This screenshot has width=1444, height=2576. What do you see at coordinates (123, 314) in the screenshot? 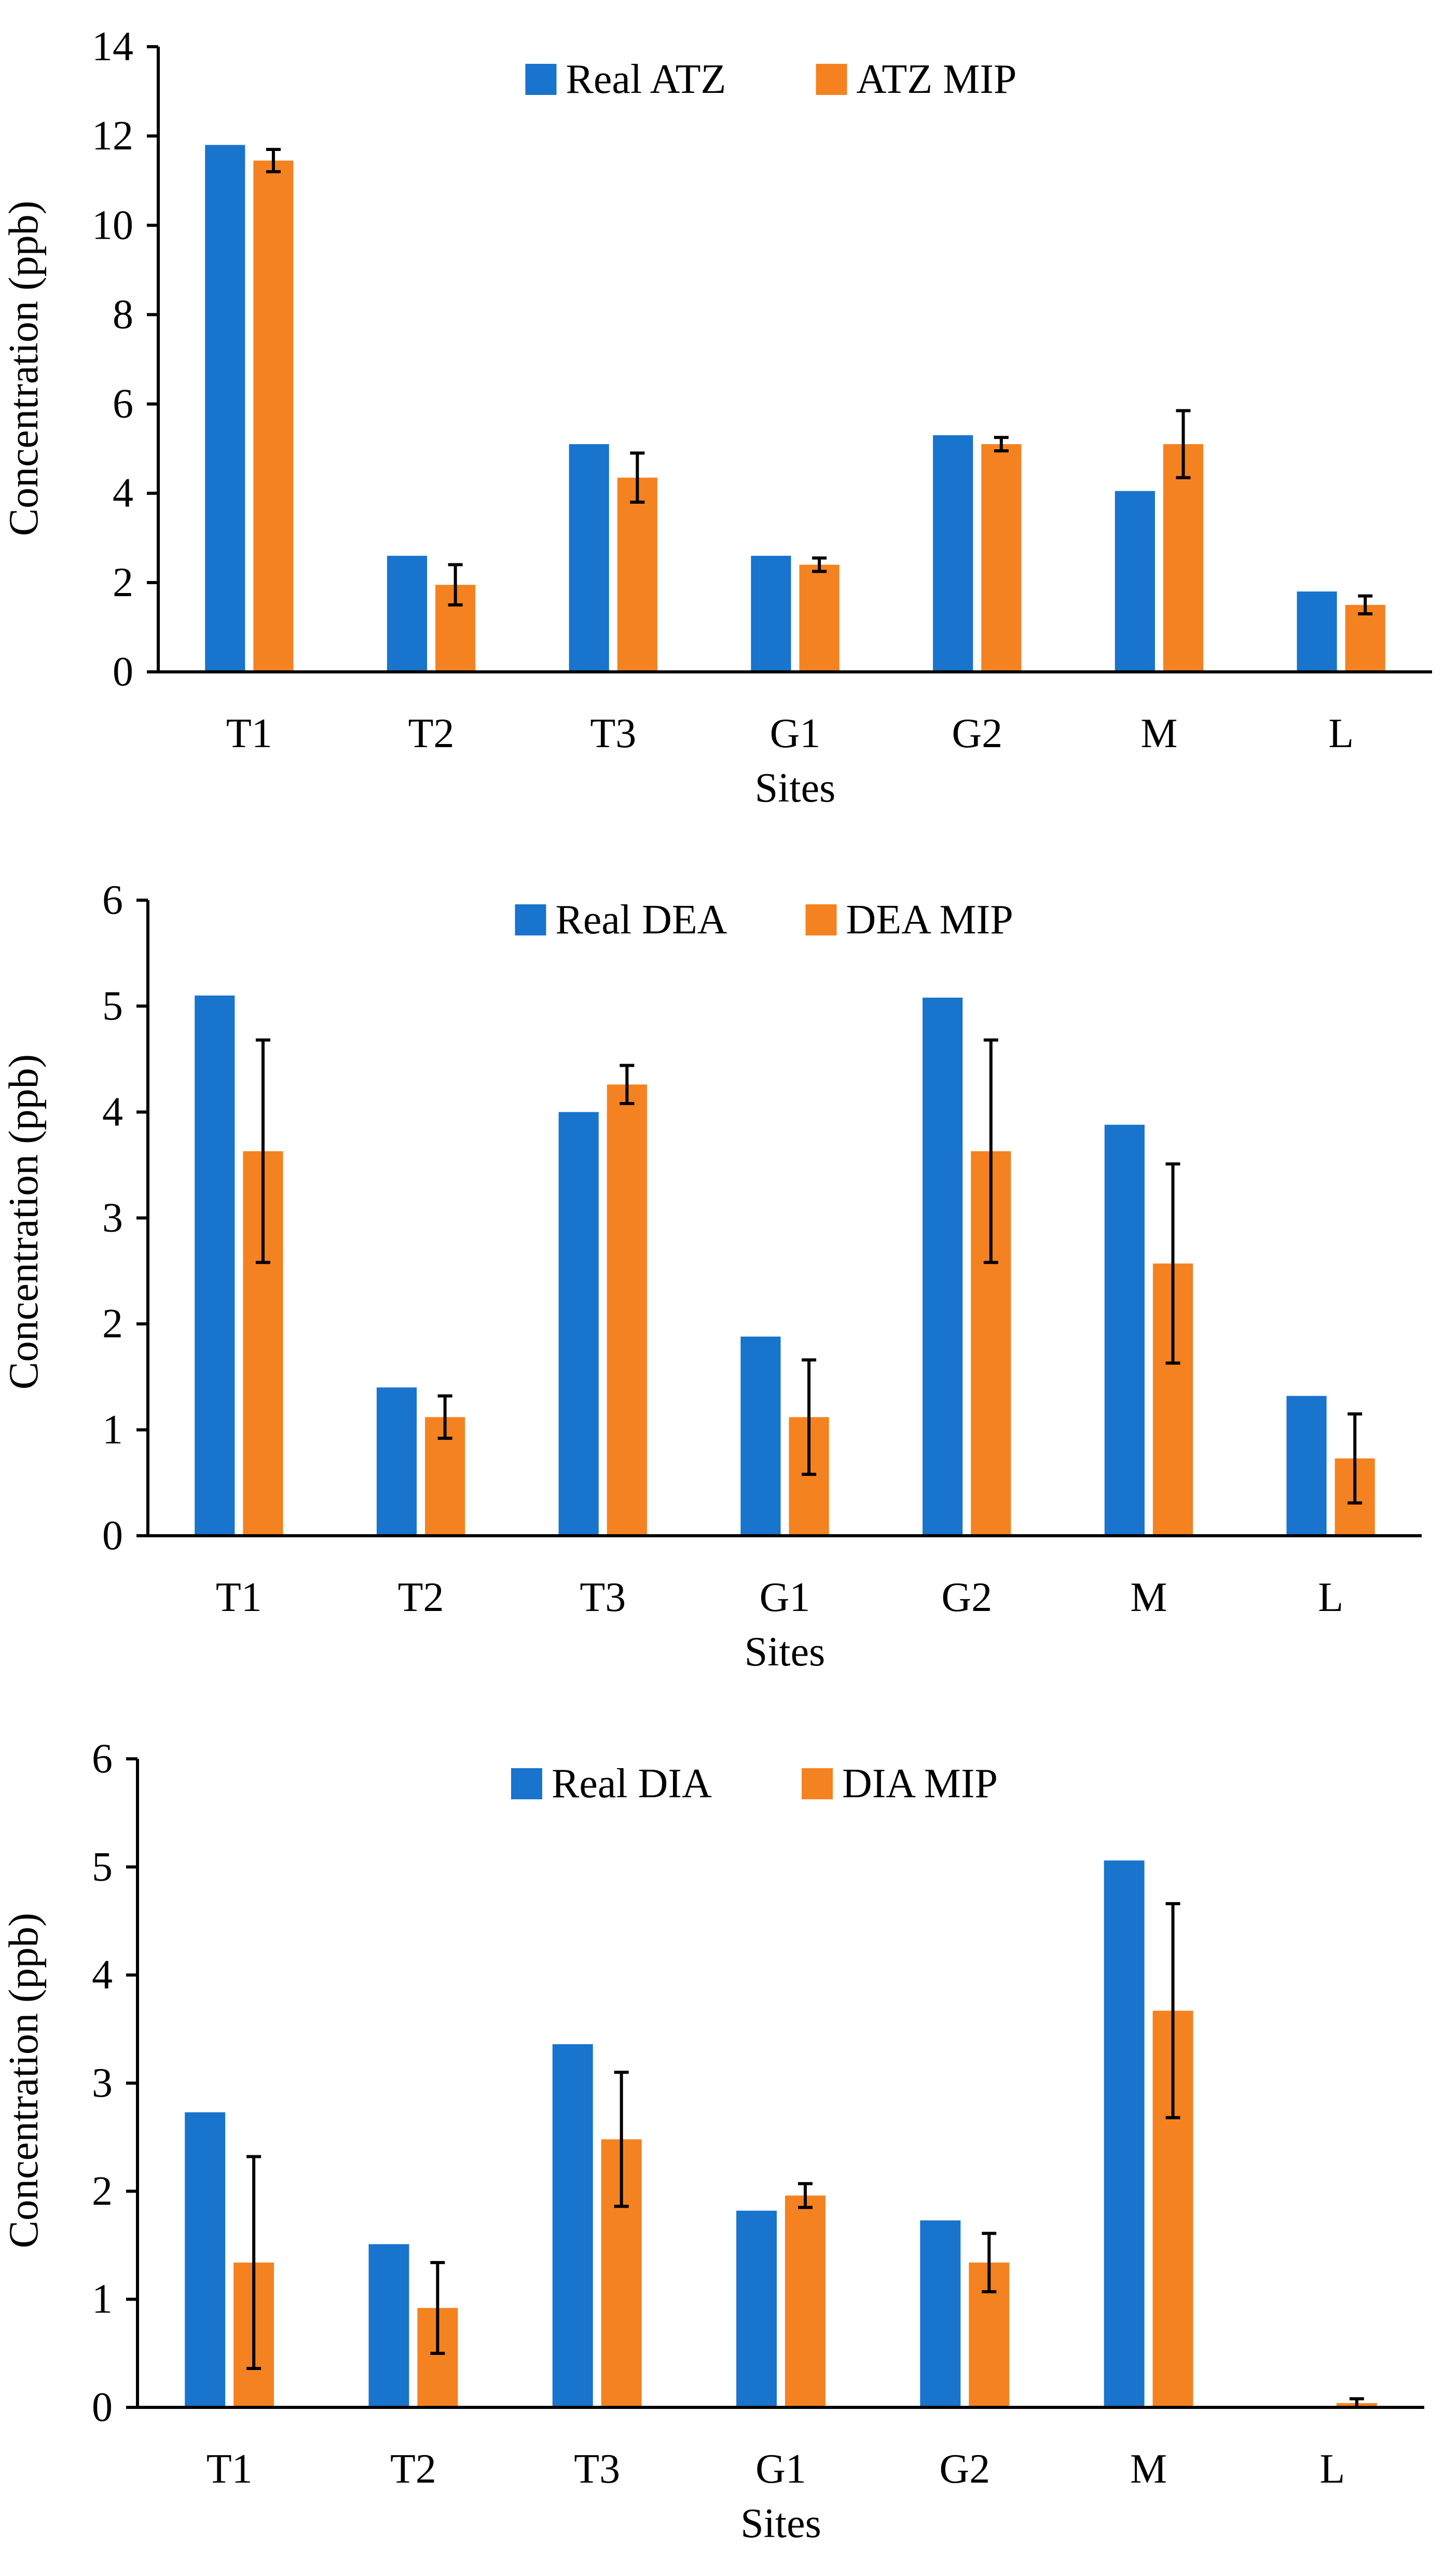
I see `y-tick-label: 8` at bounding box center [123, 314].